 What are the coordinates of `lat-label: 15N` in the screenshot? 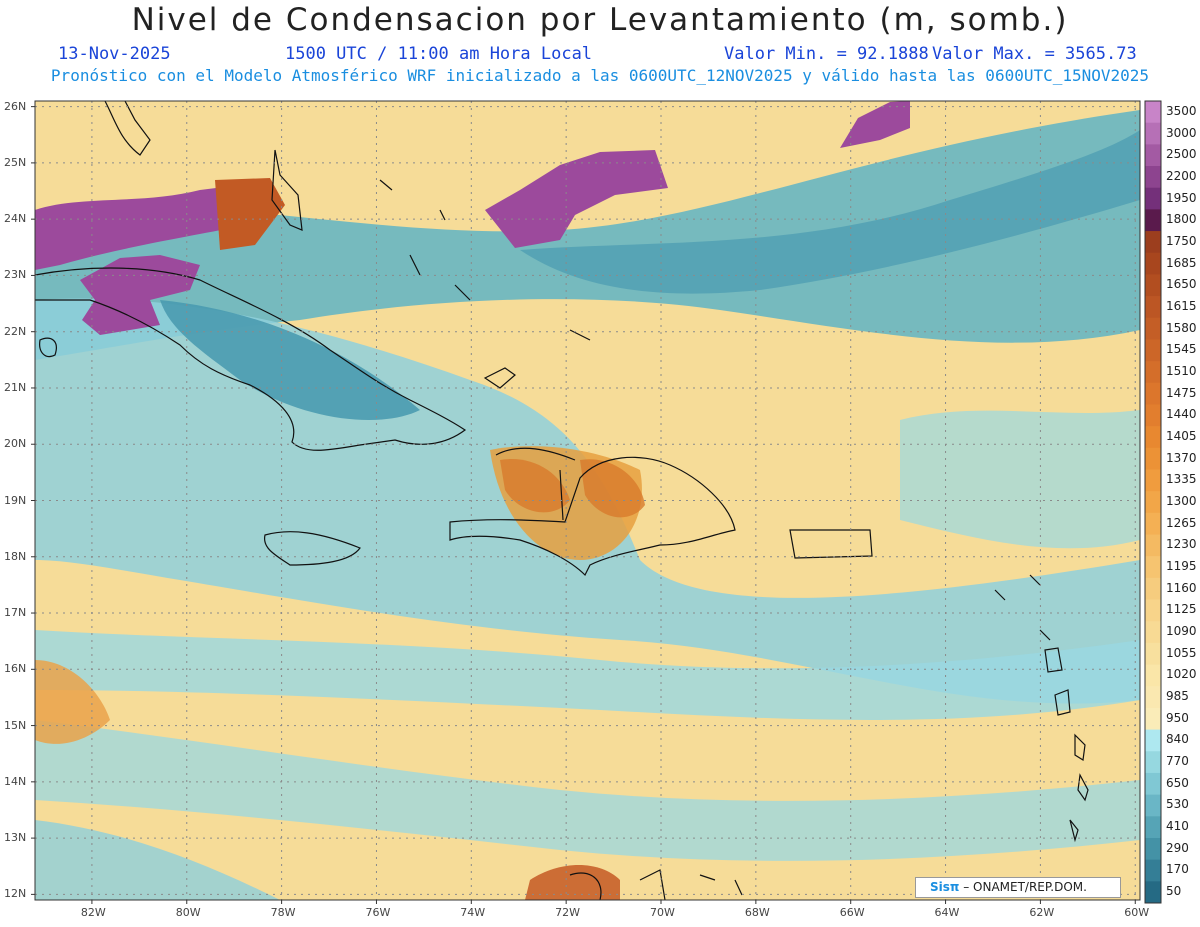 It's located at (15, 725).